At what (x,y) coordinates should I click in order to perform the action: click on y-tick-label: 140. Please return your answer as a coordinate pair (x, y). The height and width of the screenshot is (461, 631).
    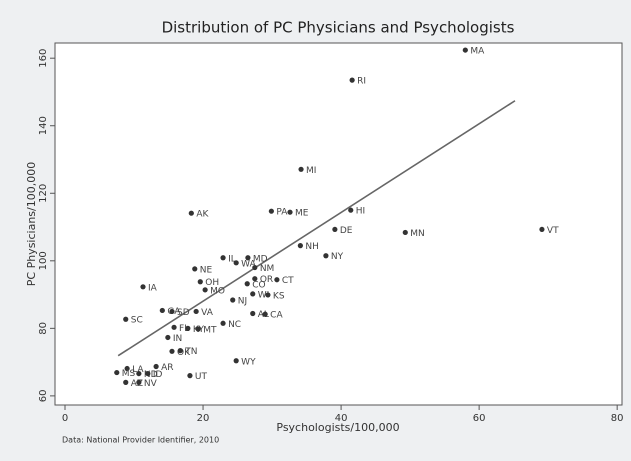
    Looking at the image, I should click on (43, 125).